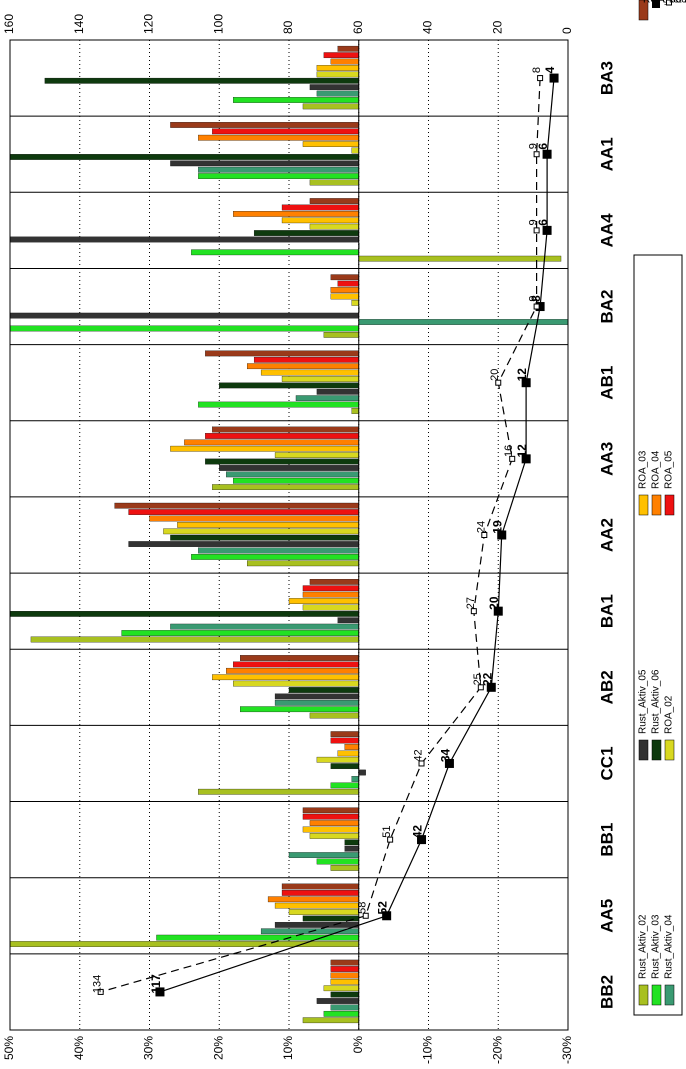  I want to click on legend-label: Rust_Aktiv_05, so click(643, 701).